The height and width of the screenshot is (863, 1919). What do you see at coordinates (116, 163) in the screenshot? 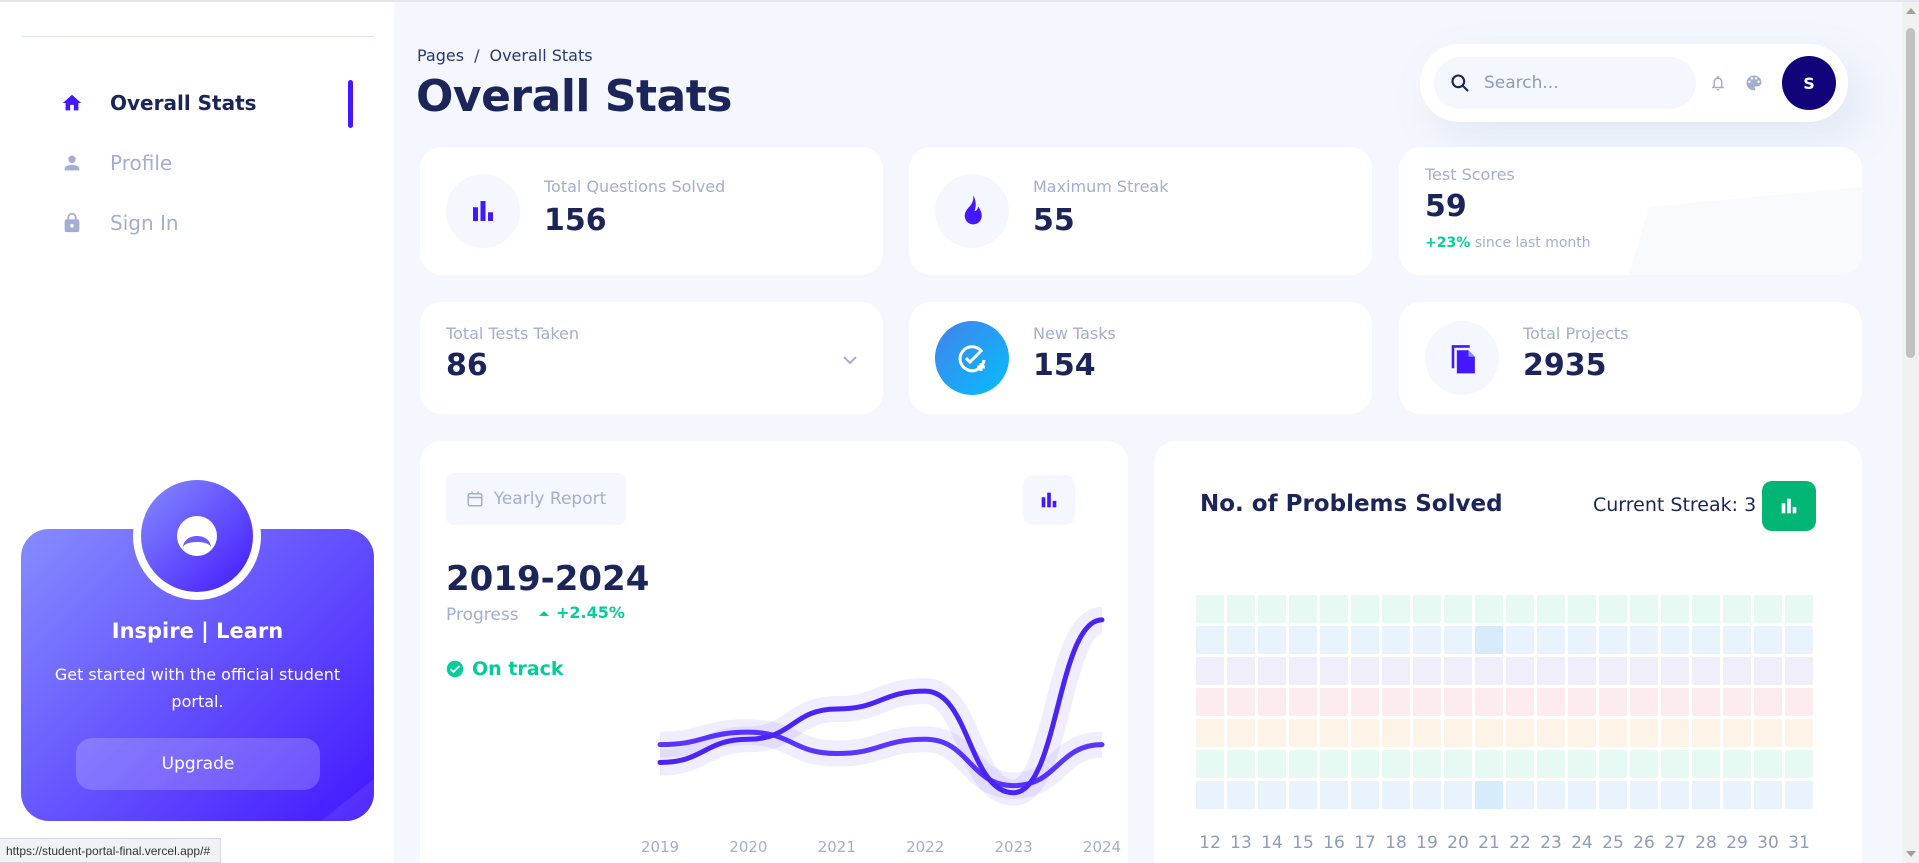
I see `sidebar-item-profile: Profile` at bounding box center [116, 163].